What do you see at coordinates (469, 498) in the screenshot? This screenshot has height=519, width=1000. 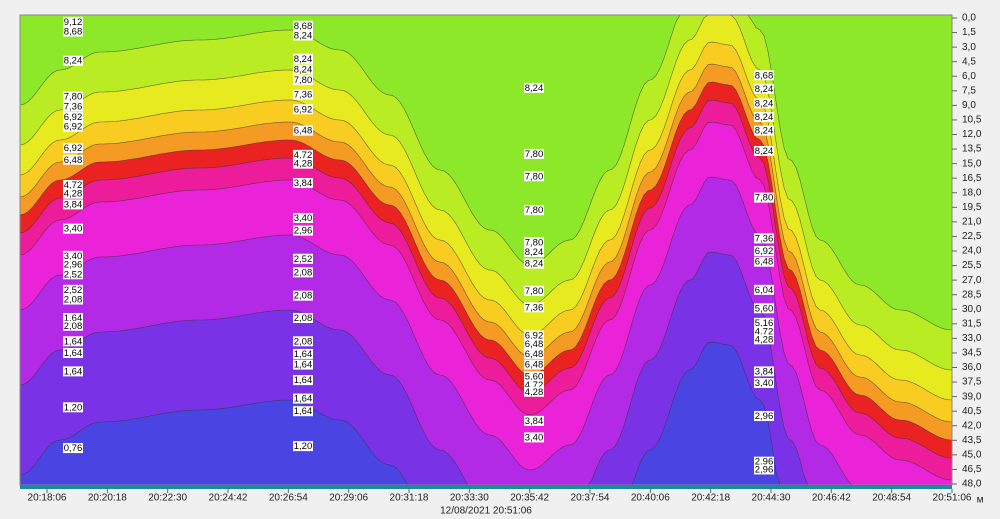 I see `x-tick-label: 20:33:30` at bounding box center [469, 498].